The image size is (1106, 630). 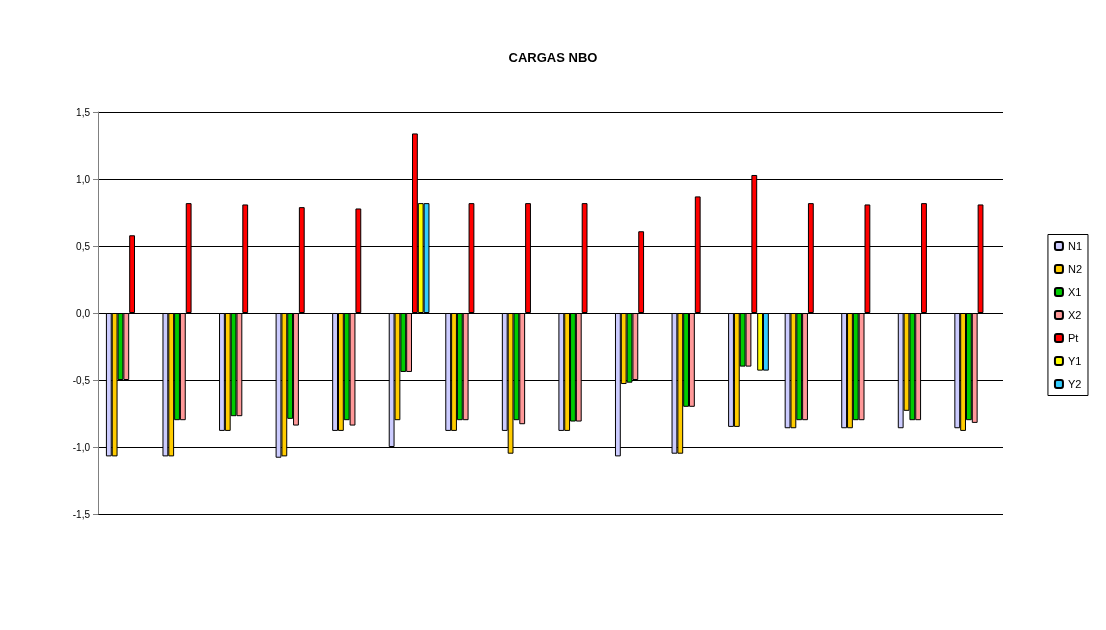 I want to click on y-tick-label: 0,0, so click(x=83, y=313).